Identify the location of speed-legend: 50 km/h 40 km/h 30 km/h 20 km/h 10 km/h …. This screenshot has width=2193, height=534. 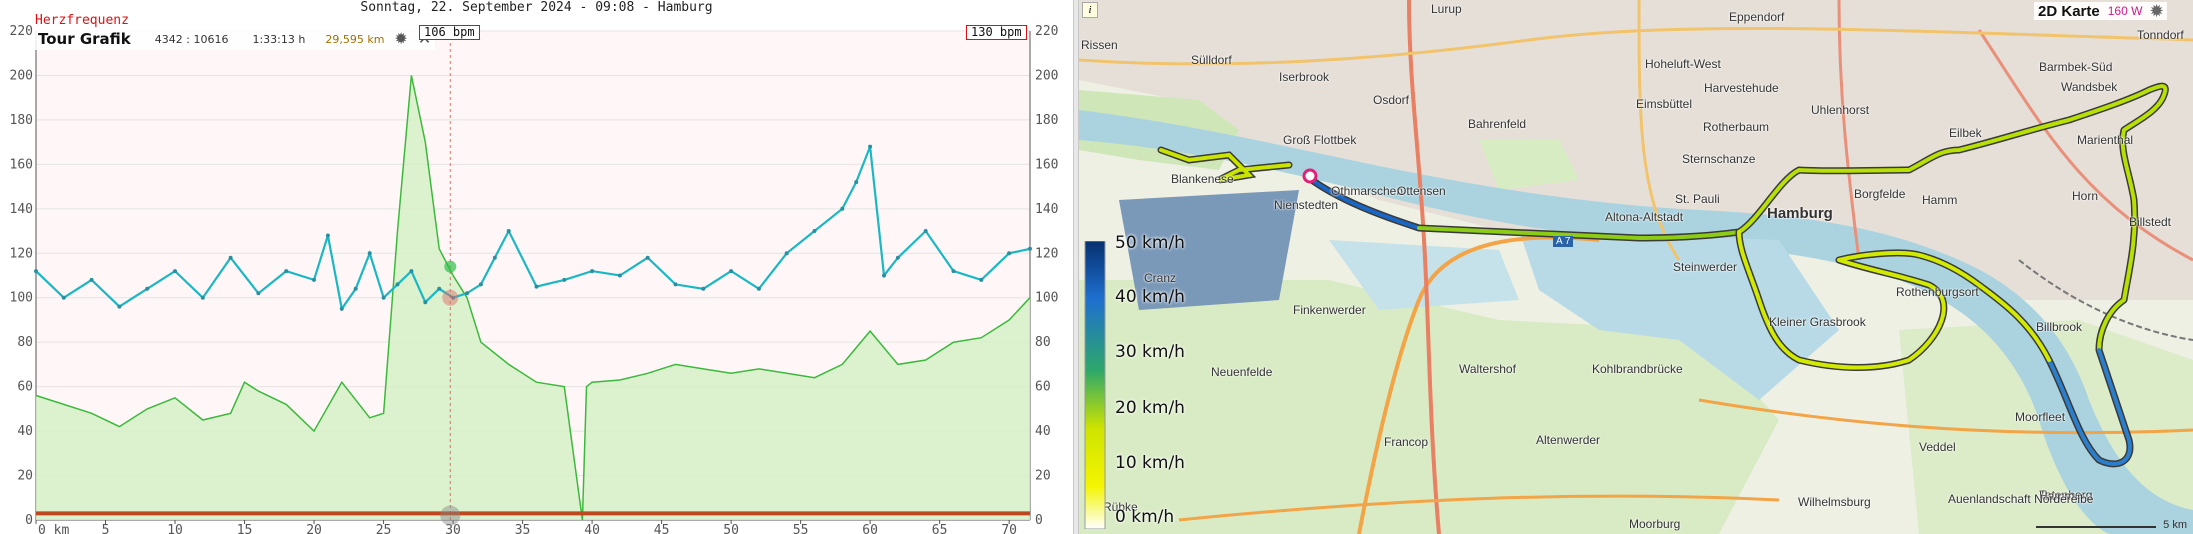
(1135, 381).